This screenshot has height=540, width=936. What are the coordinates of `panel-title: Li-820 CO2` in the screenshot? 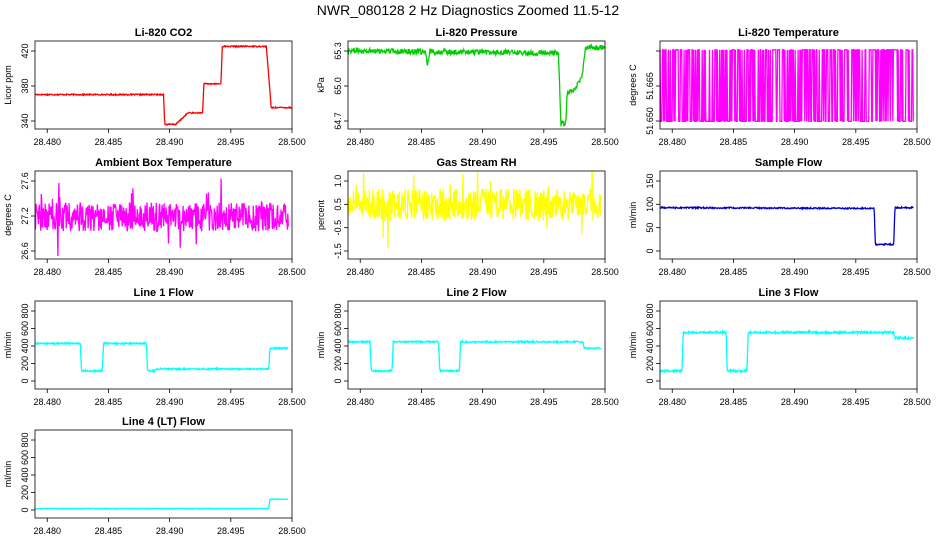 It's located at (163, 33).